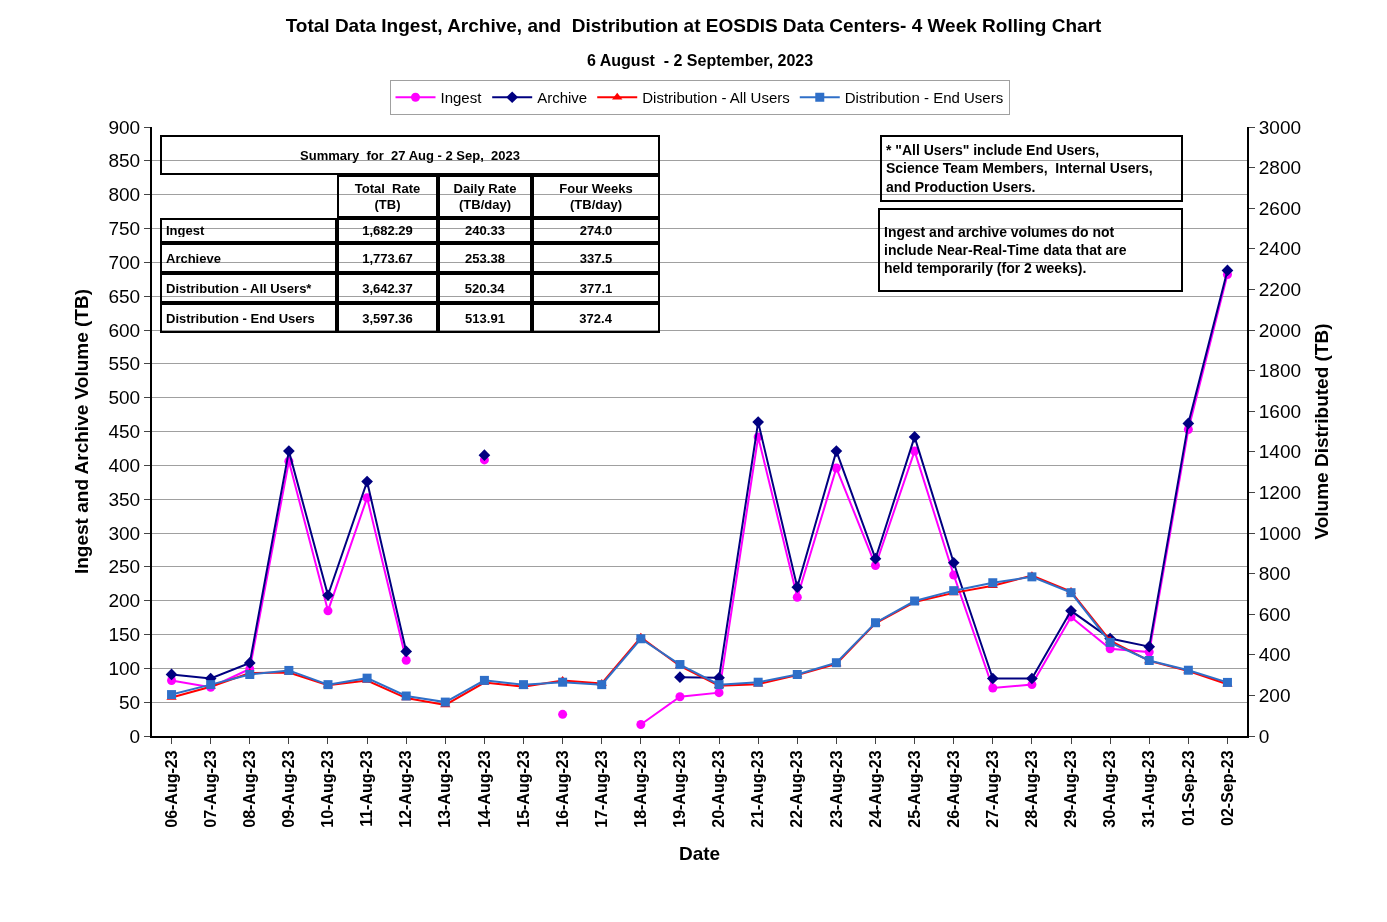 The image size is (1387, 922). Describe the element at coordinates (1280, 533) in the screenshot. I see `y2-tick-label: 1000` at that location.